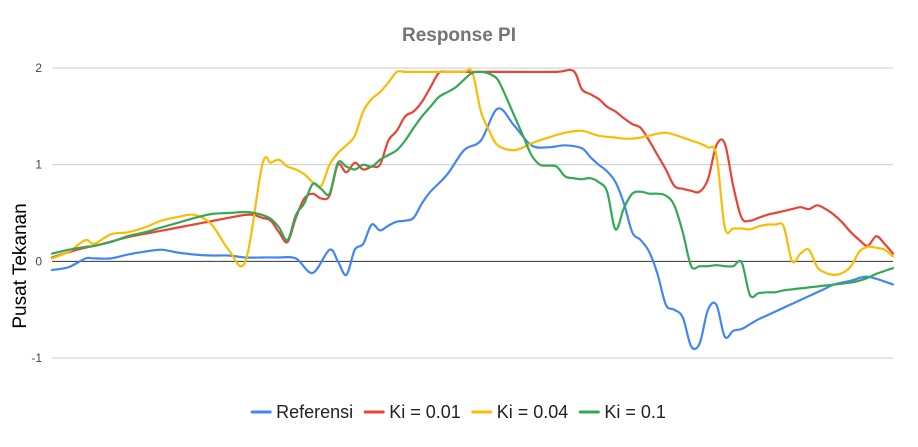 Image resolution: width=918 pixels, height=447 pixels. I want to click on legend: Referensi Ki = 0.01 Ki = 0.04 Ki = 0.1, so click(458, 412).